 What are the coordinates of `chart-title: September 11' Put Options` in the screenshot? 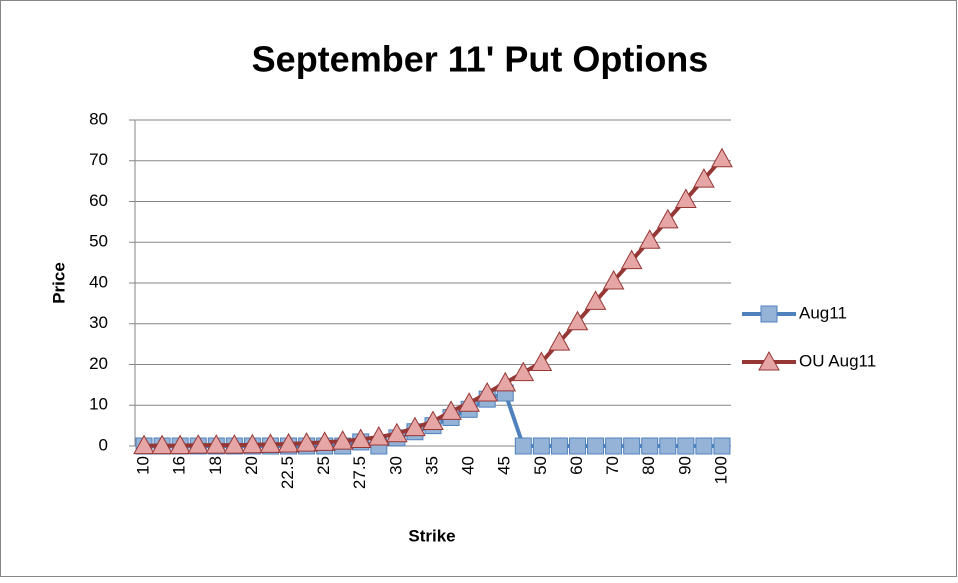 It's located at (480, 59).